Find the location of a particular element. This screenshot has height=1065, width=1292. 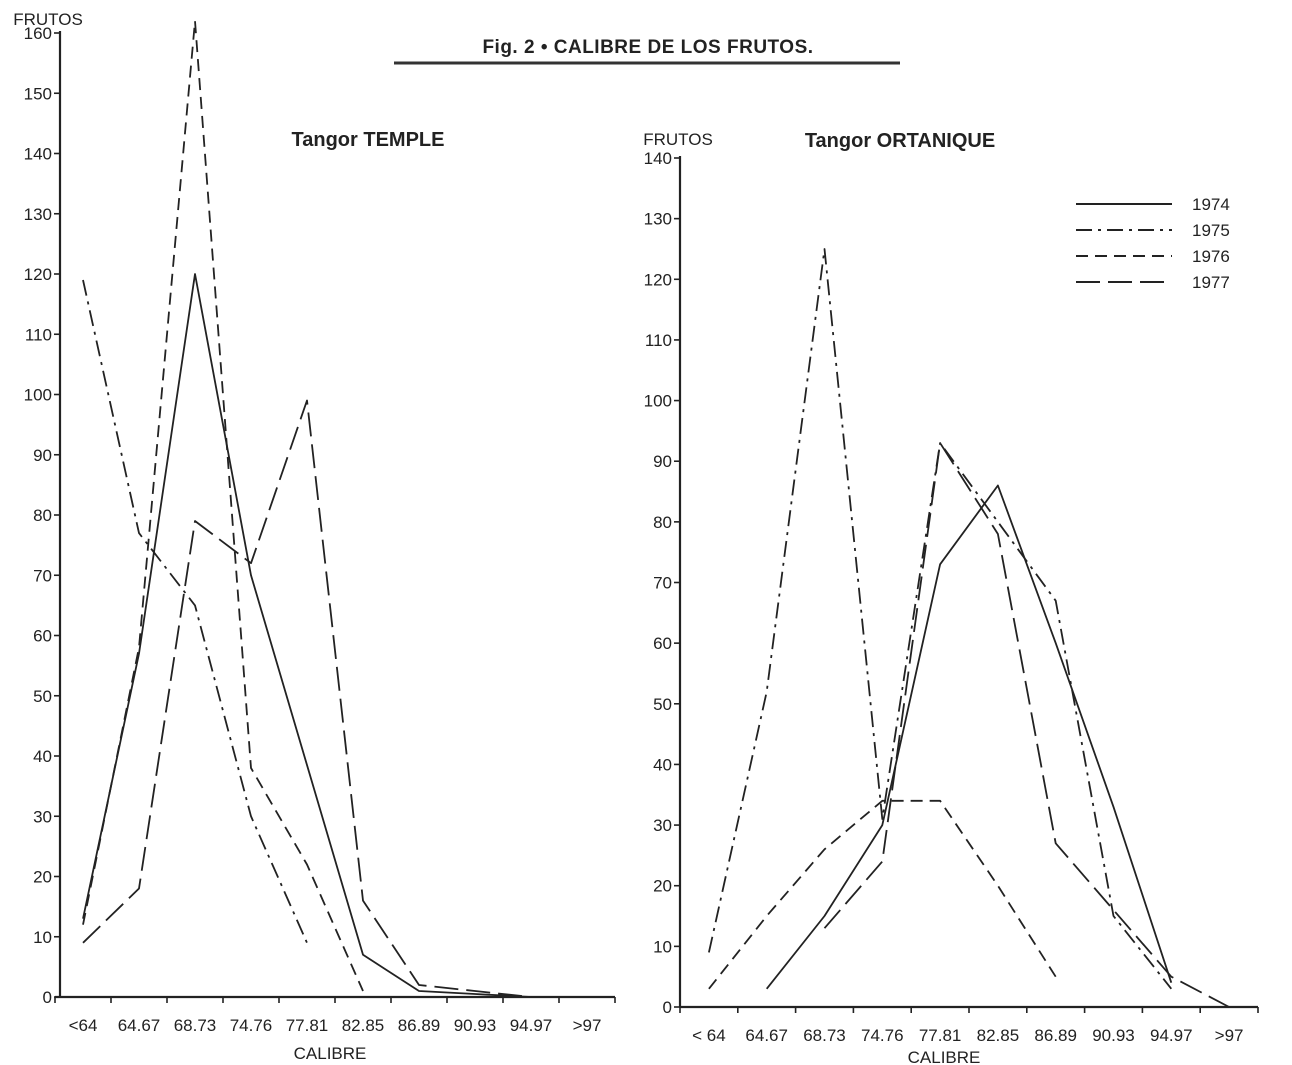

legend: 1974 1975 1976 1977 is located at coordinates (1153, 243).